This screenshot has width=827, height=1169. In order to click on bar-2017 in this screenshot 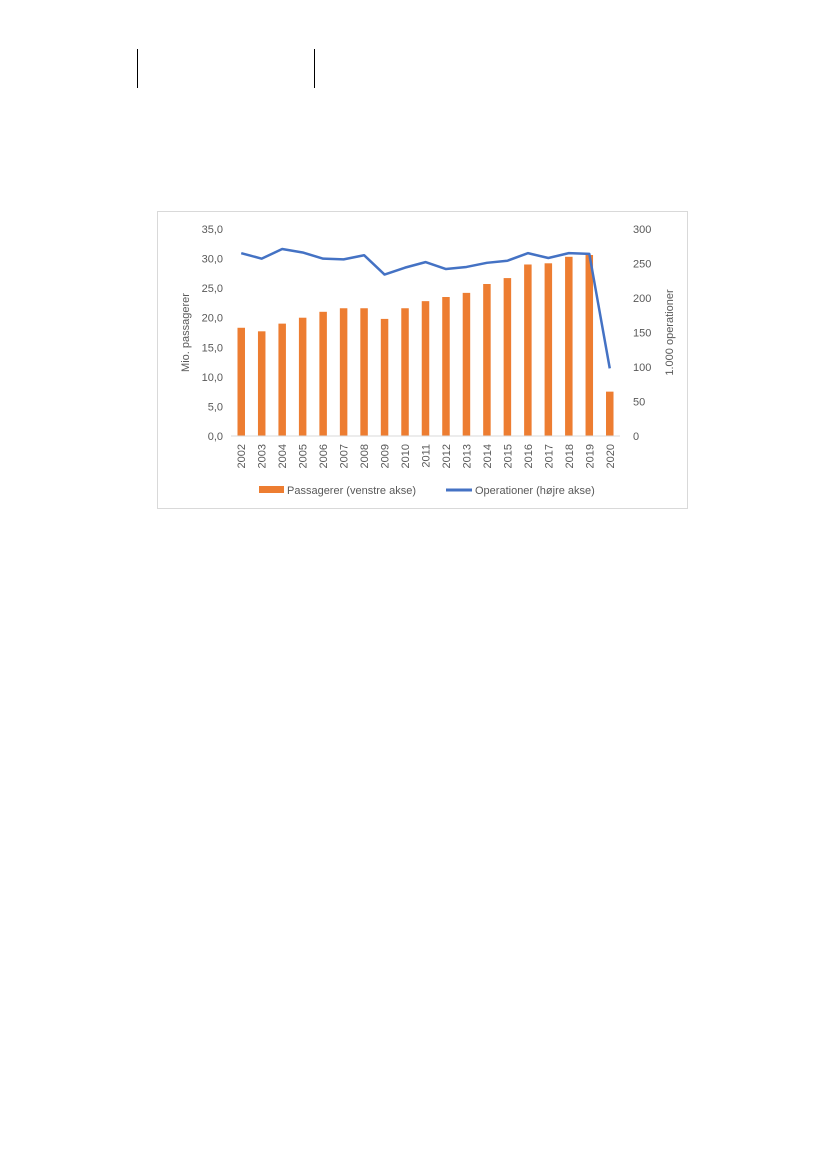, I will do `click(548, 349)`.